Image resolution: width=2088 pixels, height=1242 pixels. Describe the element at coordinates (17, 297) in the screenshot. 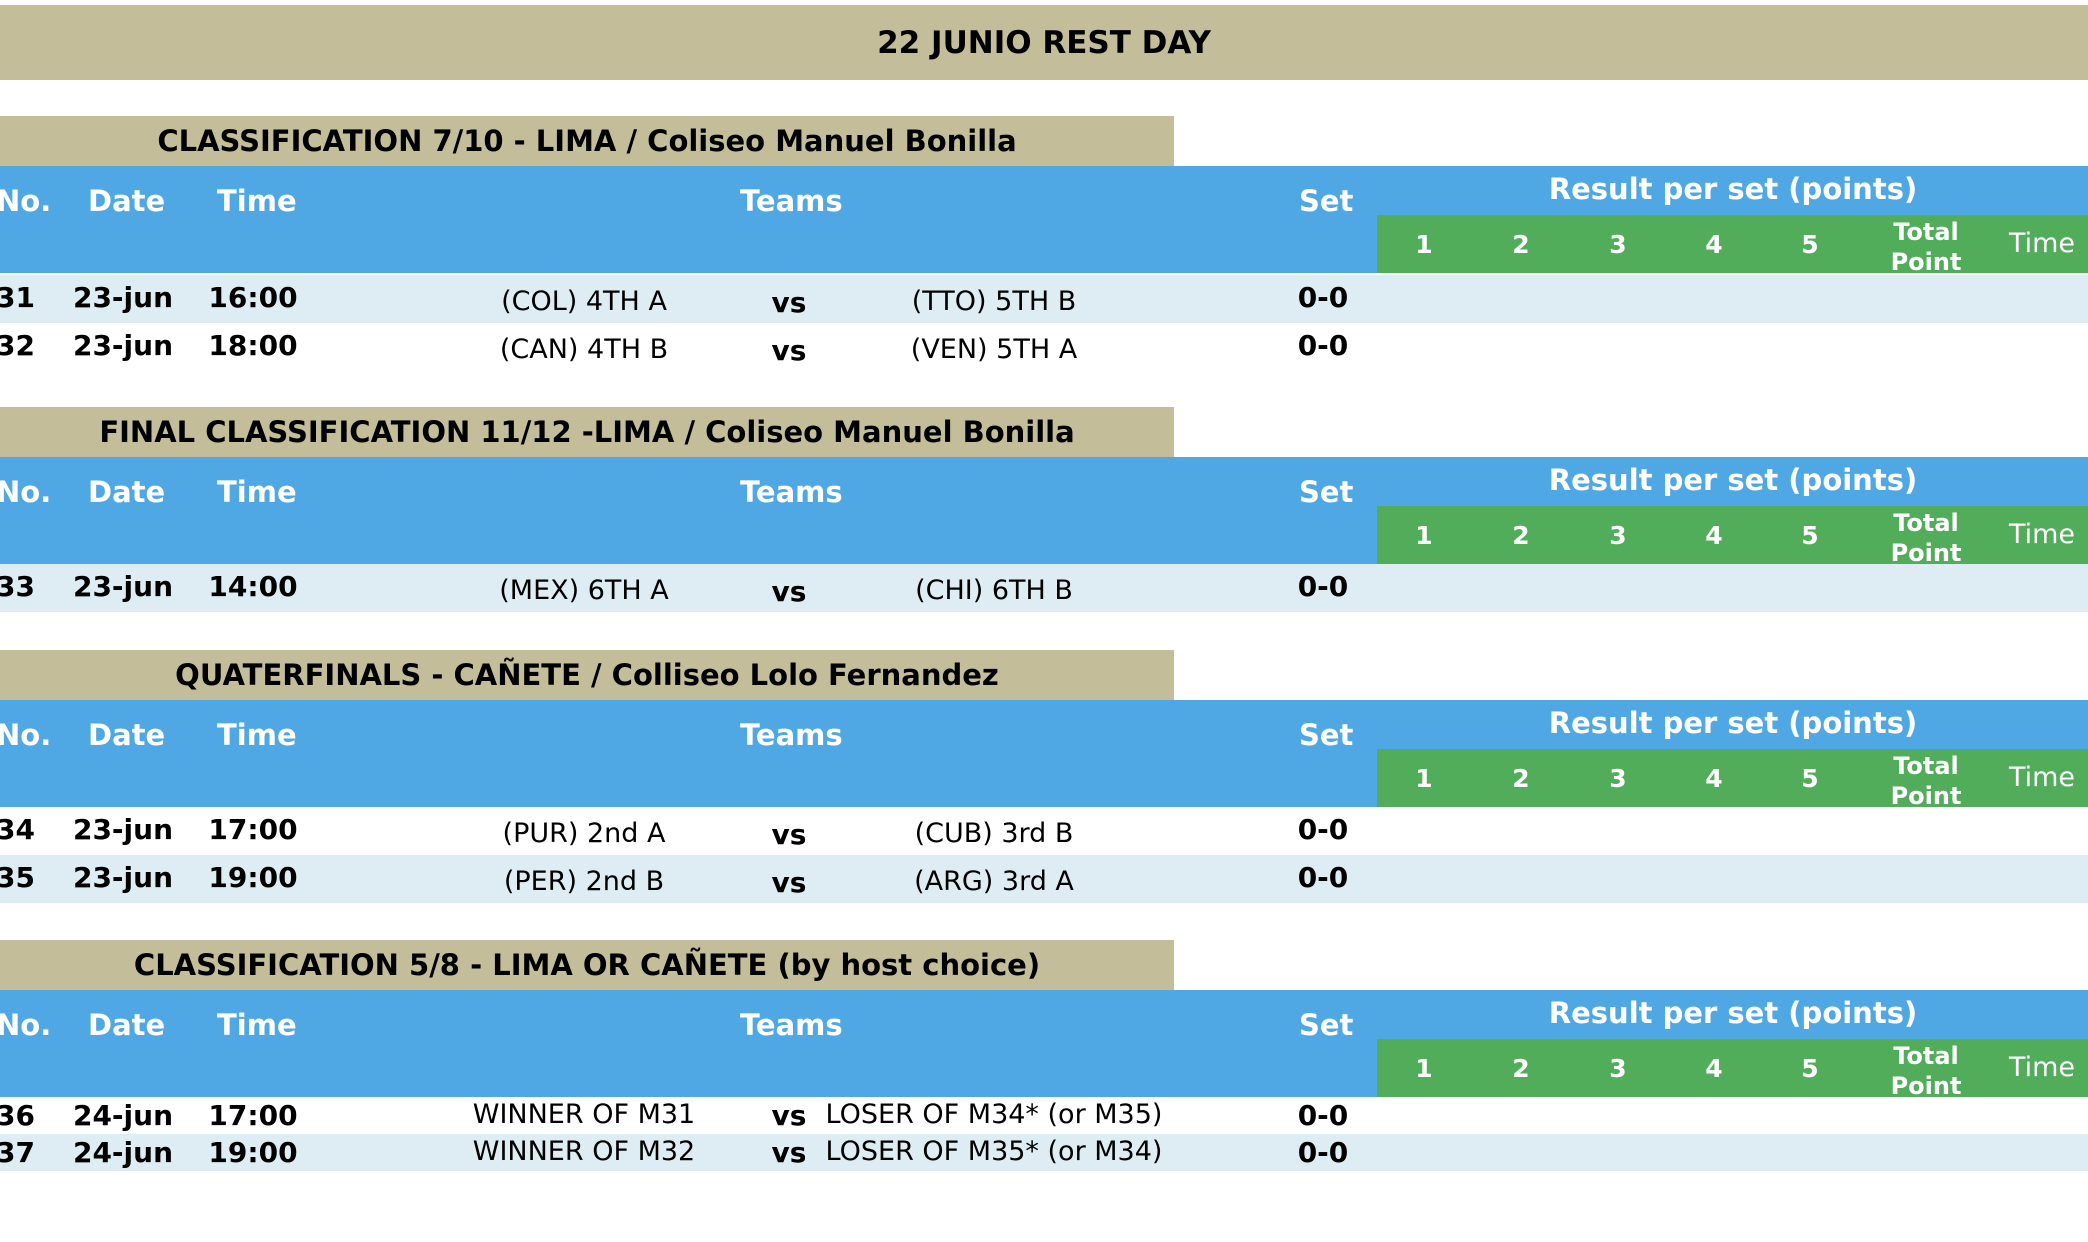

I see `match-number: 31` at that location.